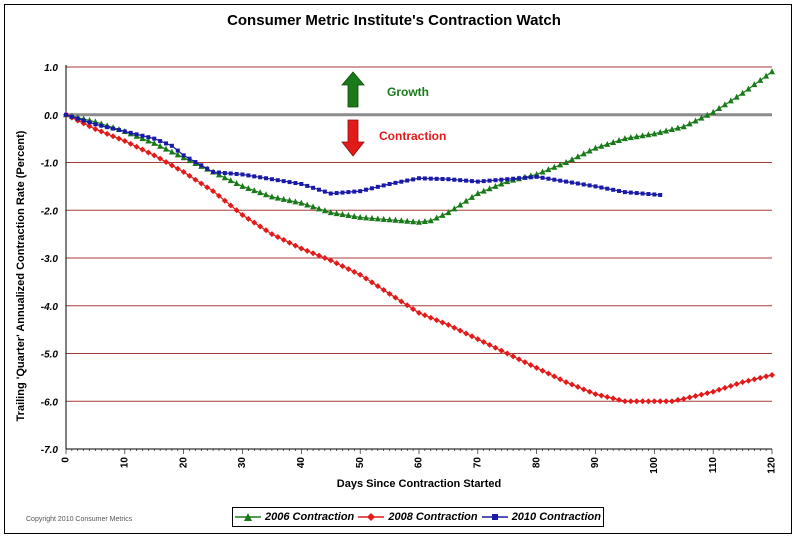 The width and height of the screenshot is (800, 542). What do you see at coordinates (595, 463) in the screenshot?
I see `x-tick-label: 90` at bounding box center [595, 463].